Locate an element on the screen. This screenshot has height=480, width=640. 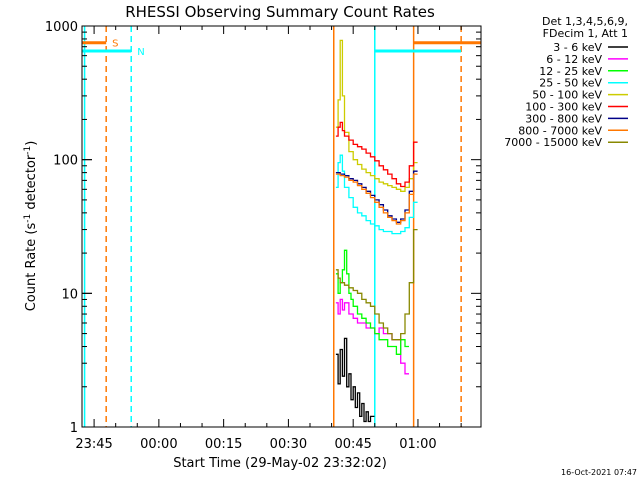
y-tick-label: 10 is located at coordinates (69, 294).